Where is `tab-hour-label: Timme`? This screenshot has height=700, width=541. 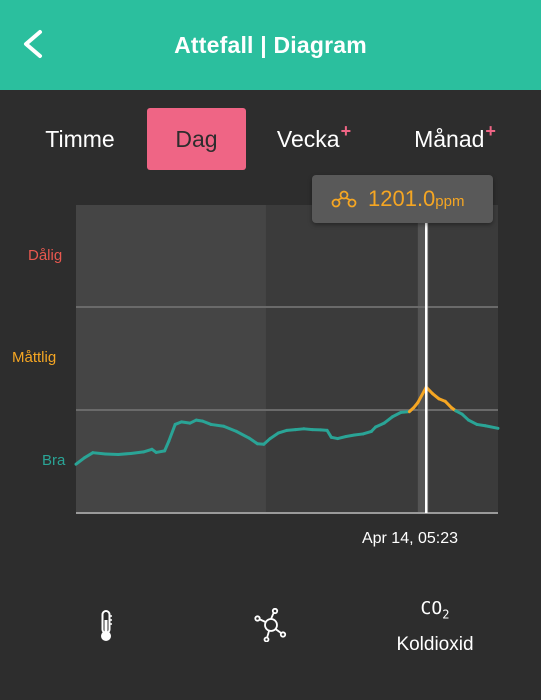
tab-hour-label: Timme is located at coordinates (80, 139).